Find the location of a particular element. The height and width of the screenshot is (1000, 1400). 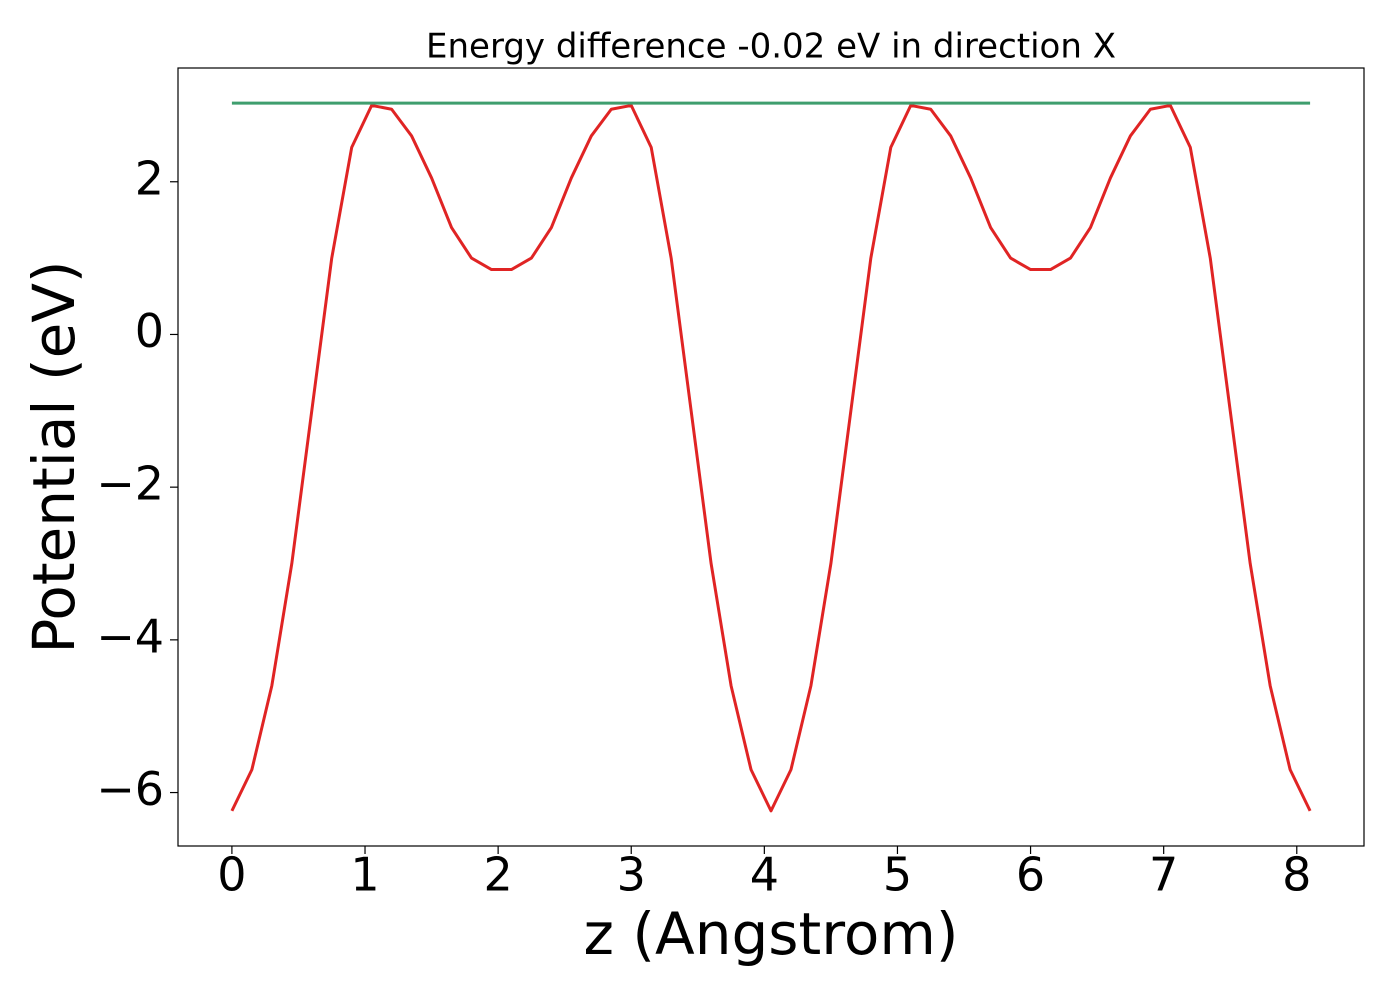

x-tick-label: 6 is located at coordinates (1030, 875).